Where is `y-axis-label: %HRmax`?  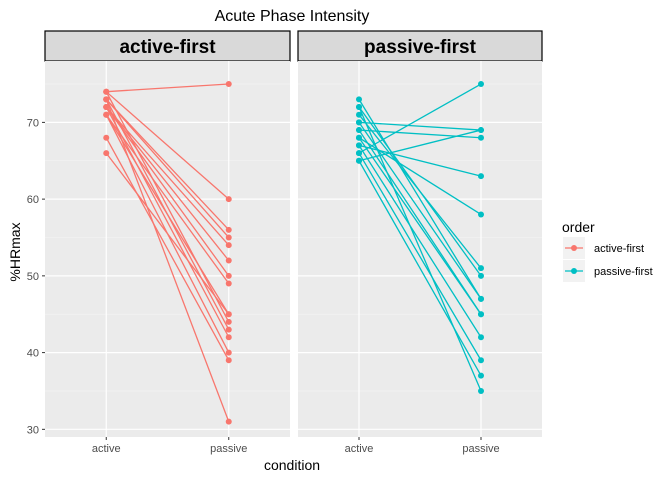
y-axis-label: %HRmax is located at coordinates (15, 251).